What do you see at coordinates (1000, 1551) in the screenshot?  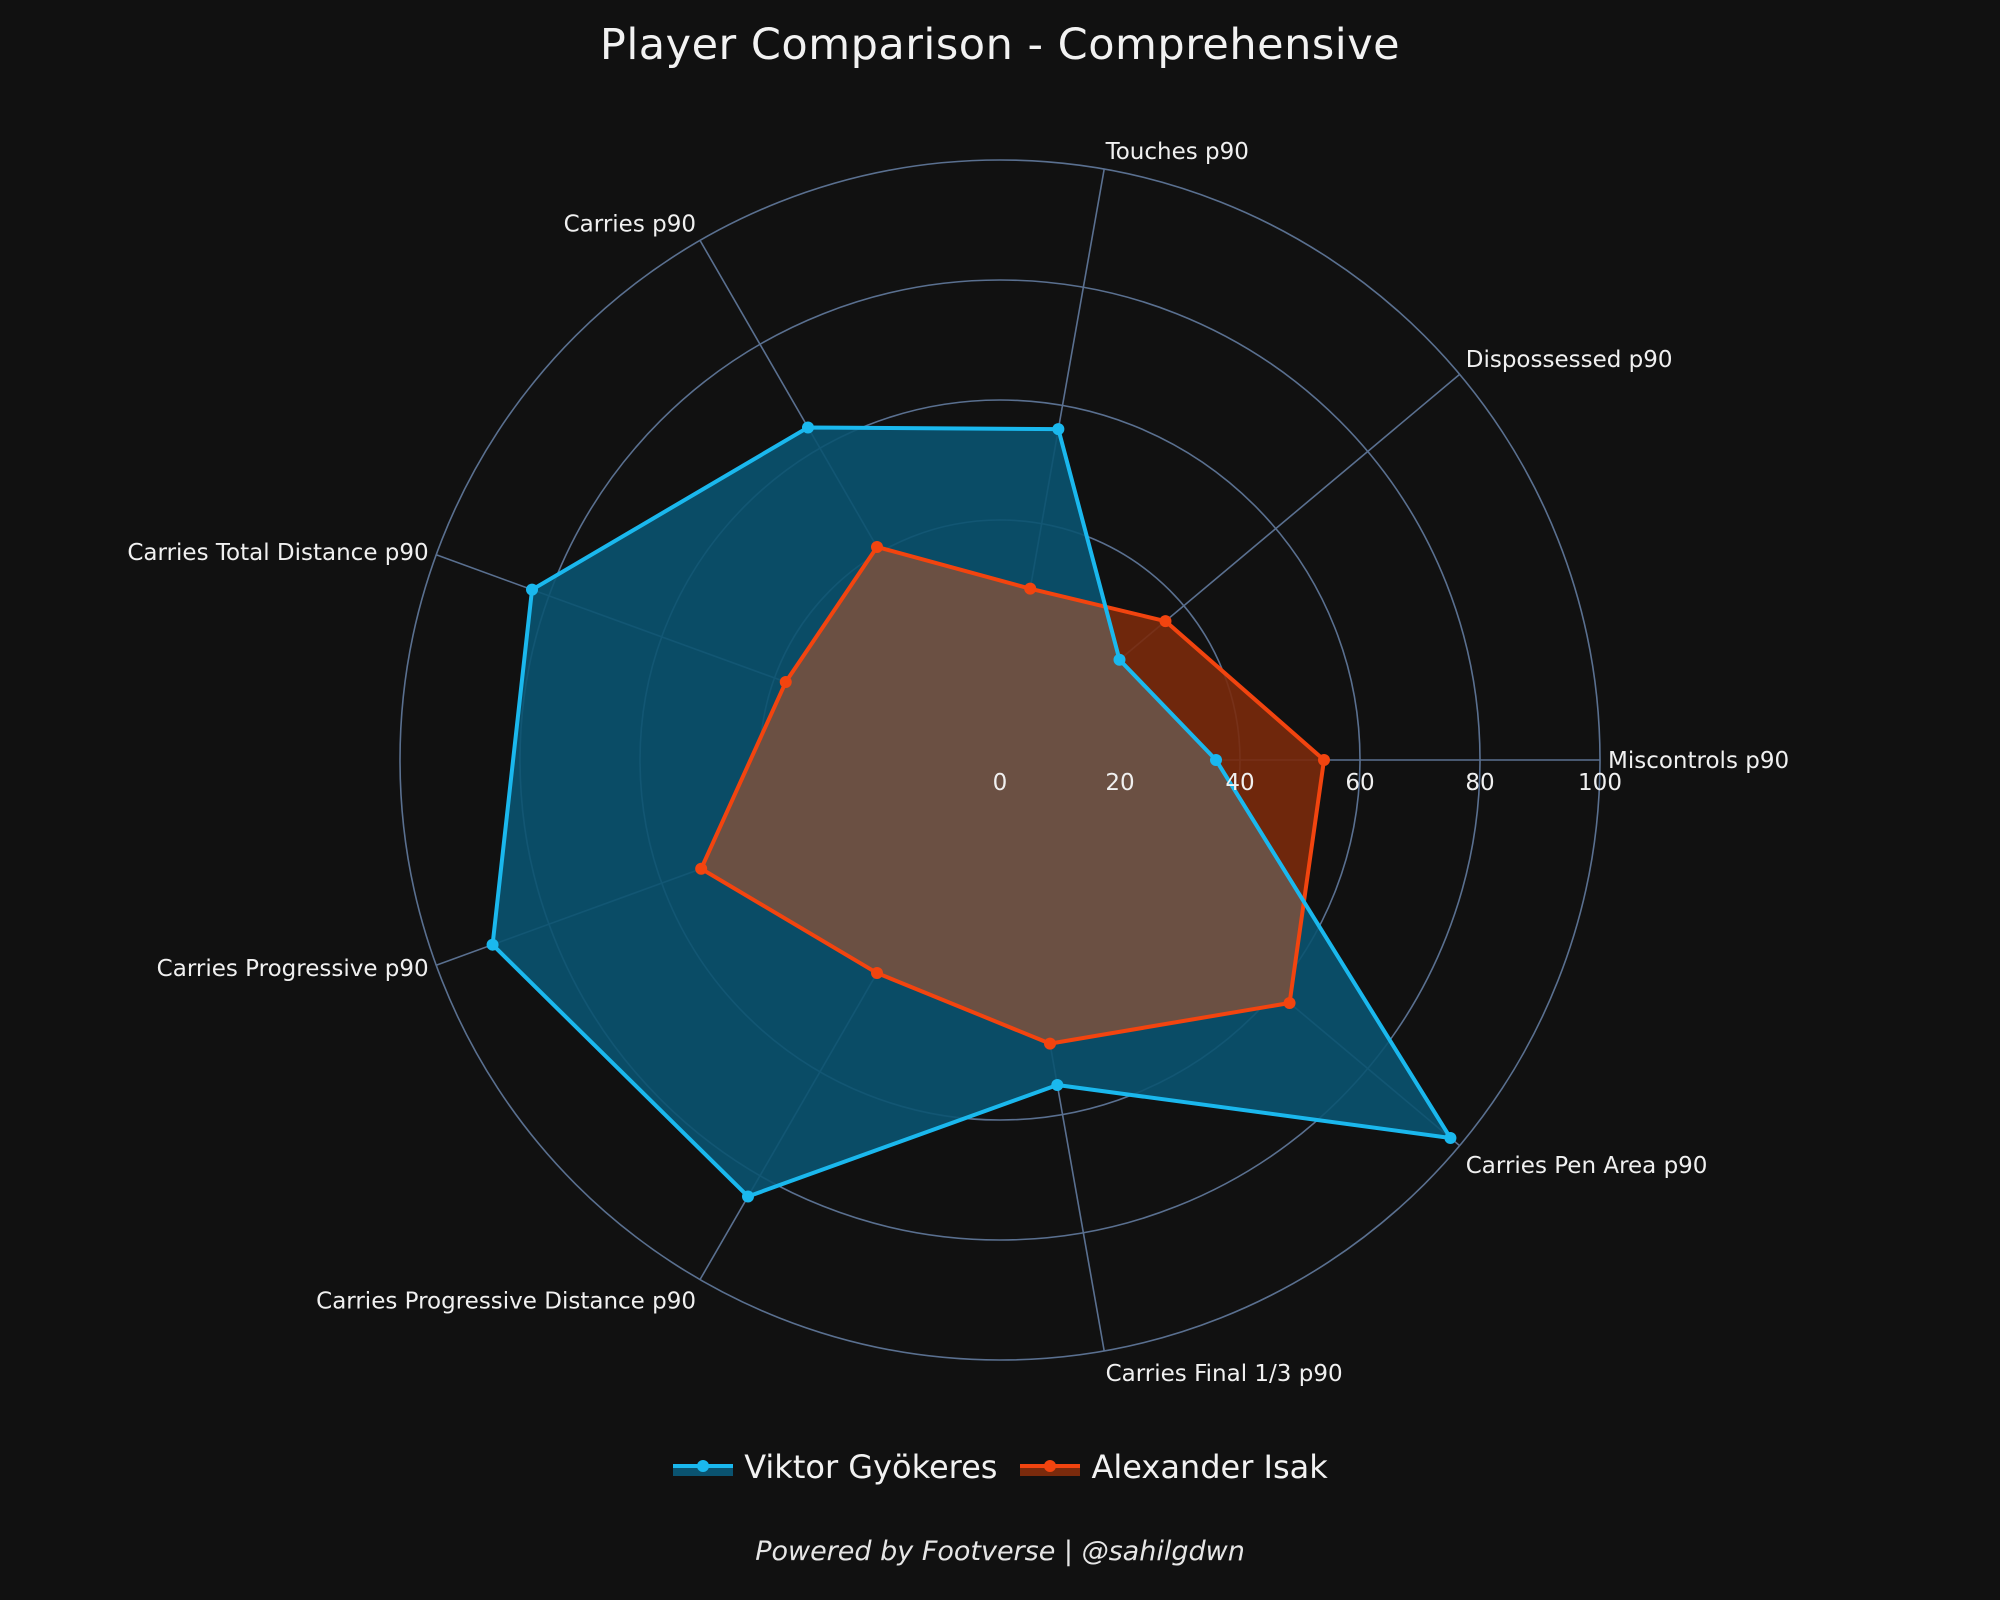 I see `footer-credit: Powered by Footverse | @sahilgdwn` at bounding box center [1000, 1551].